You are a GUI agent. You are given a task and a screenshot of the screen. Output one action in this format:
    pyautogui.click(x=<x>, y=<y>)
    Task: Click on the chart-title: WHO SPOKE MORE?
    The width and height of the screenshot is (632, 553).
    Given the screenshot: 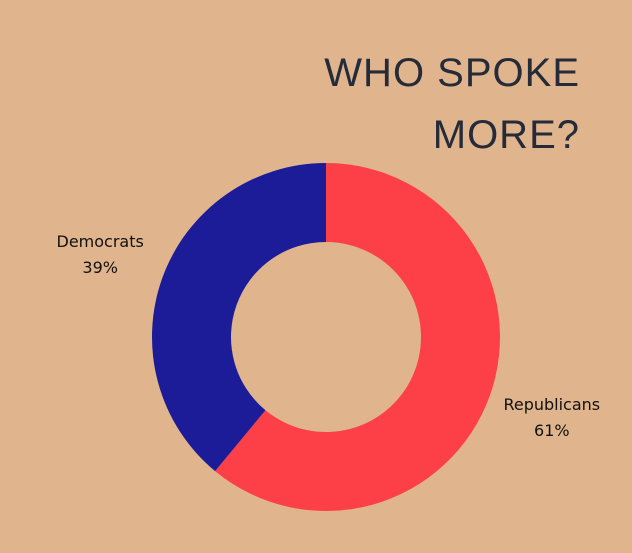 What is the action you would take?
    pyautogui.click(x=452, y=104)
    